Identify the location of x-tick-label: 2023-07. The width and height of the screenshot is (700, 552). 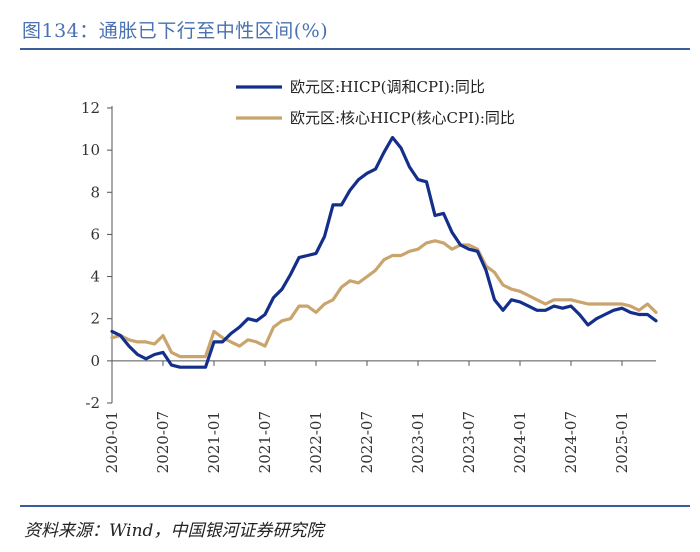
(469, 442).